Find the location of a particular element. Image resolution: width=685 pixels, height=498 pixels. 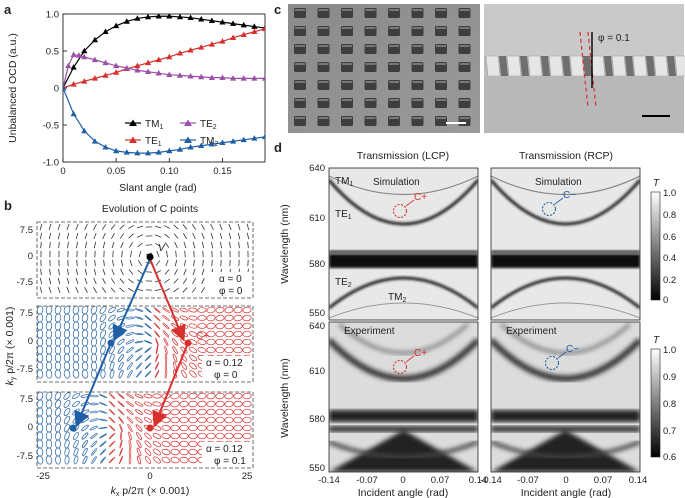

sim-rcp-map is located at coordinates (565, 244).